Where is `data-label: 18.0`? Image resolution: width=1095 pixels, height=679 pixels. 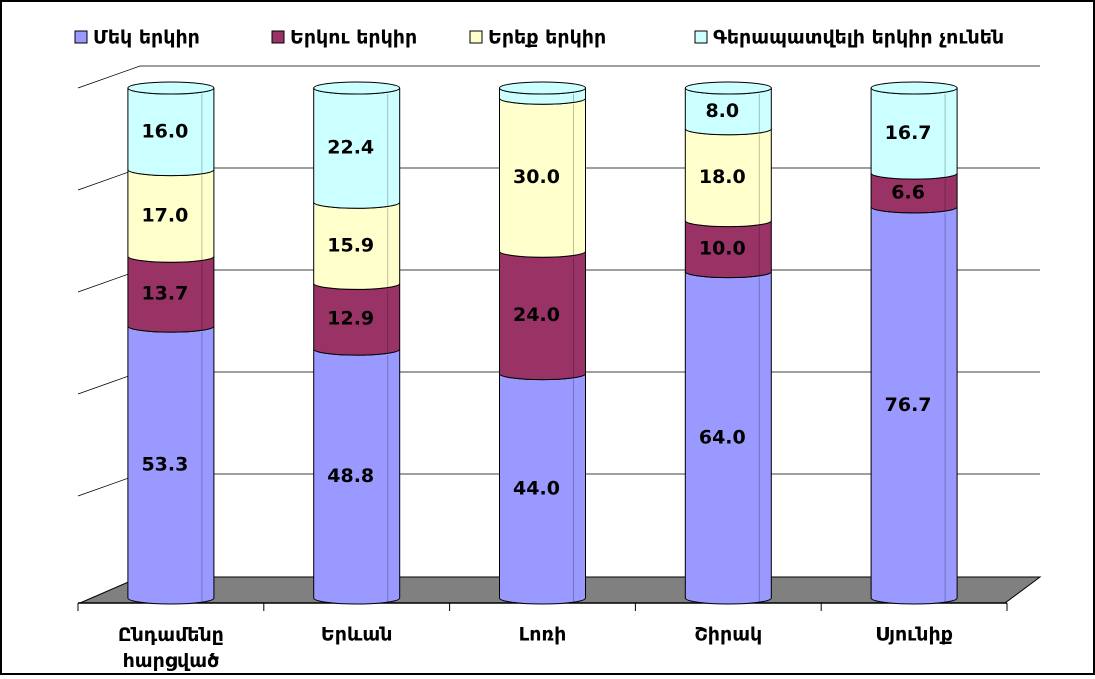 data-label: 18.0 is located at coordinates (722, 177).